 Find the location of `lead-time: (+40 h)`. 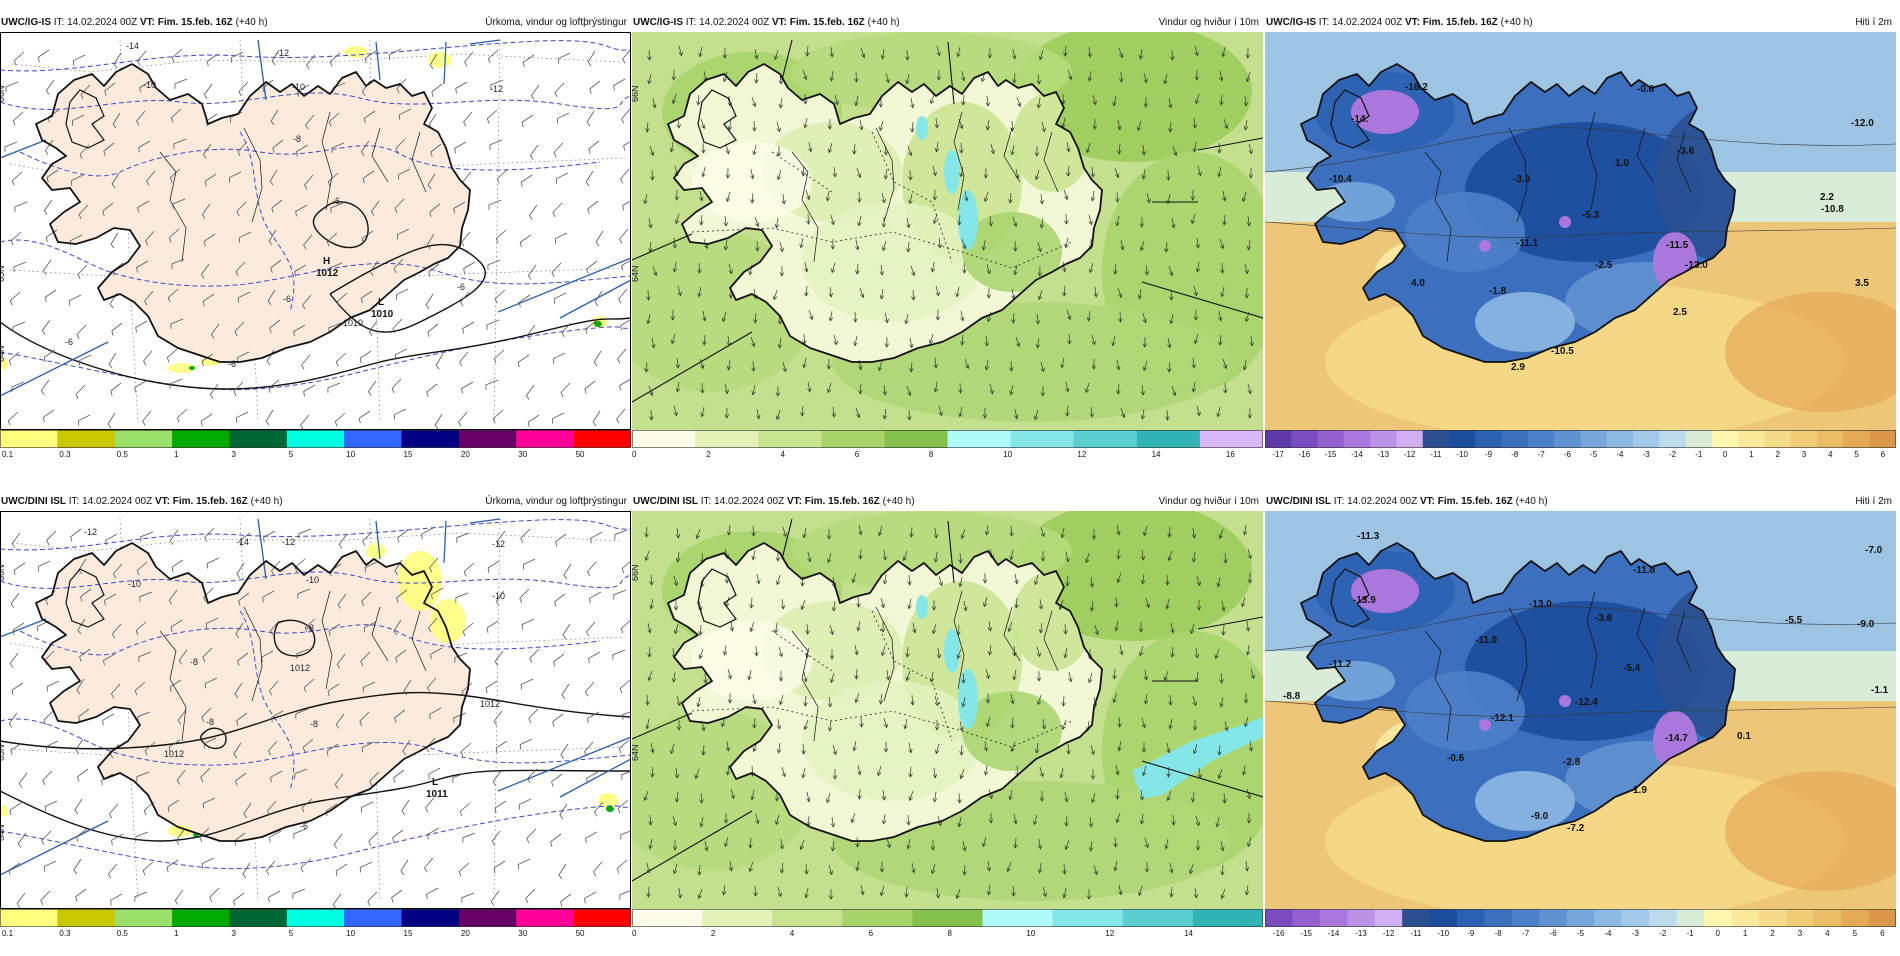

lead-time: (+40 h) is located at coordinates (898, 501).